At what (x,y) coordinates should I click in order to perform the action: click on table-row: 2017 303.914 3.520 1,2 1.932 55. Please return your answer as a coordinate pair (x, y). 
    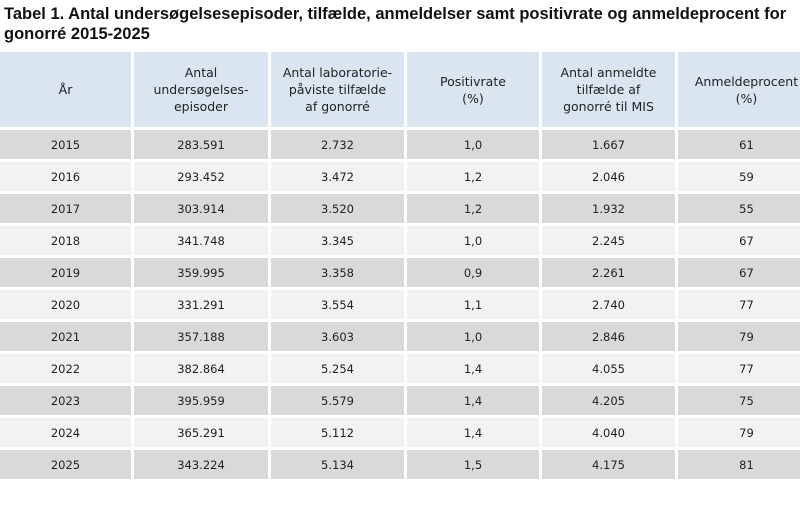
    Looking at the image, I should click on (400, 208).